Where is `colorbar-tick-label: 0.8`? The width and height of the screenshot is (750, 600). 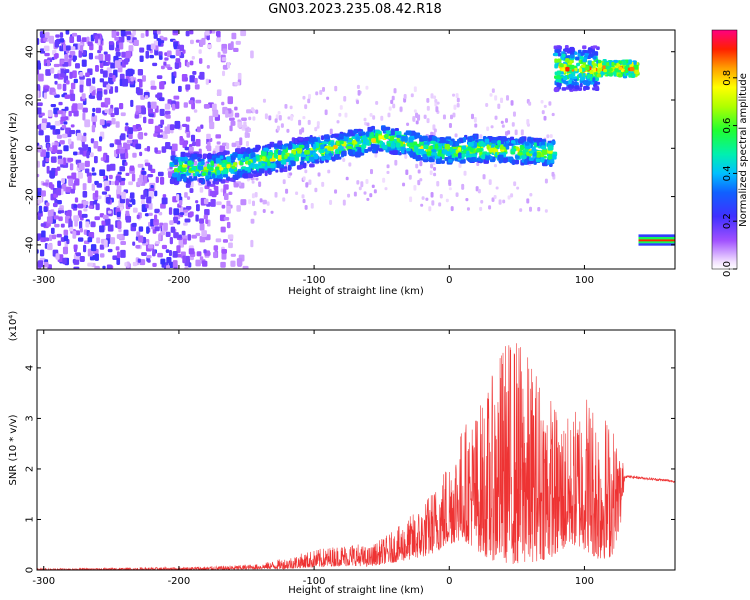
colorbar-tick-label: 0.8 is located at coordinates (727, 78).